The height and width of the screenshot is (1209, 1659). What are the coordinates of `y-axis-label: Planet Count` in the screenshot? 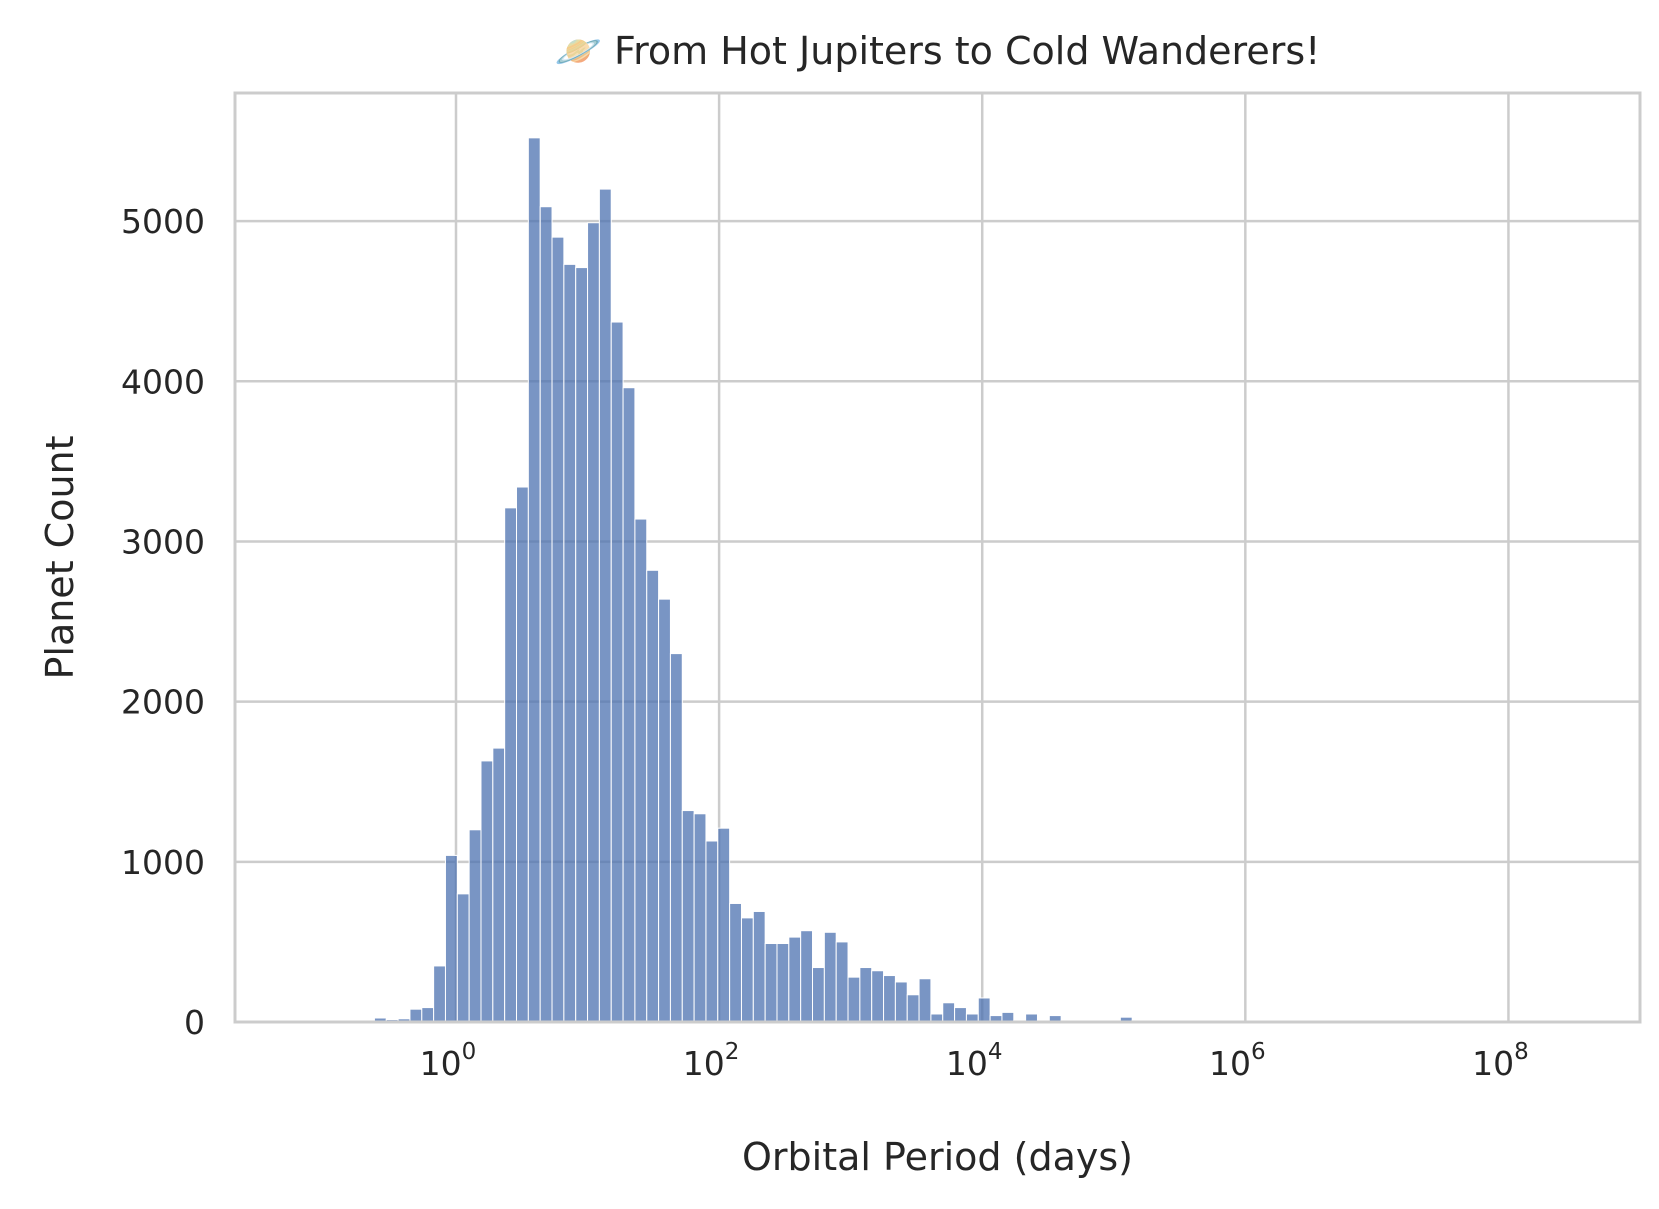 It's located at (60, 557).